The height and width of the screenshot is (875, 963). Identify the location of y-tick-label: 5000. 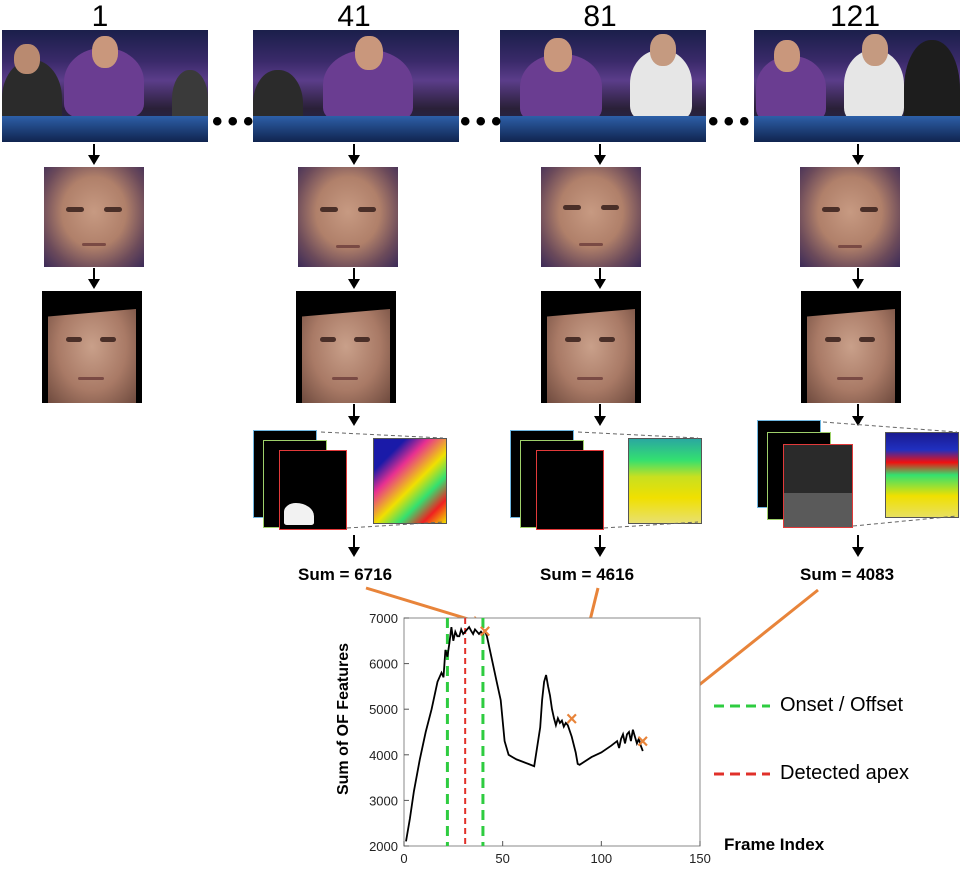
(383, 709).